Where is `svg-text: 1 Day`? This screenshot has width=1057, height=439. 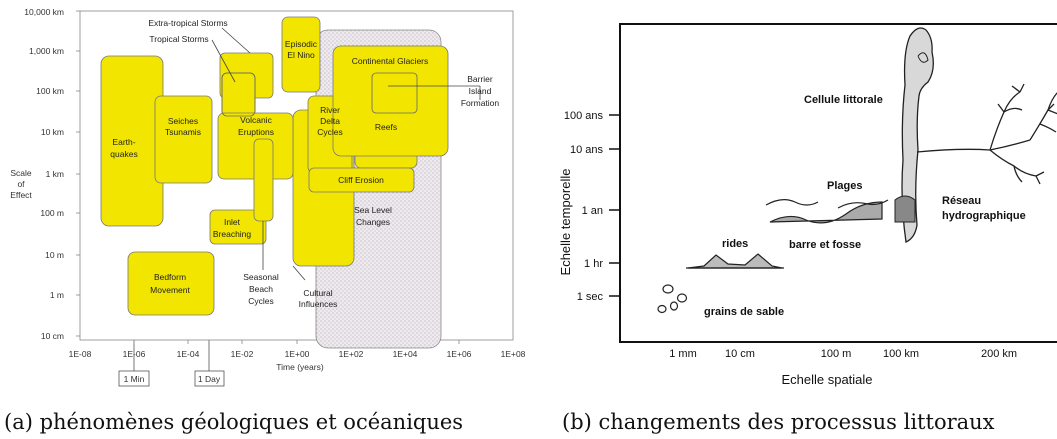
svg-text: 1 Day is located at coordinates (209, 379).